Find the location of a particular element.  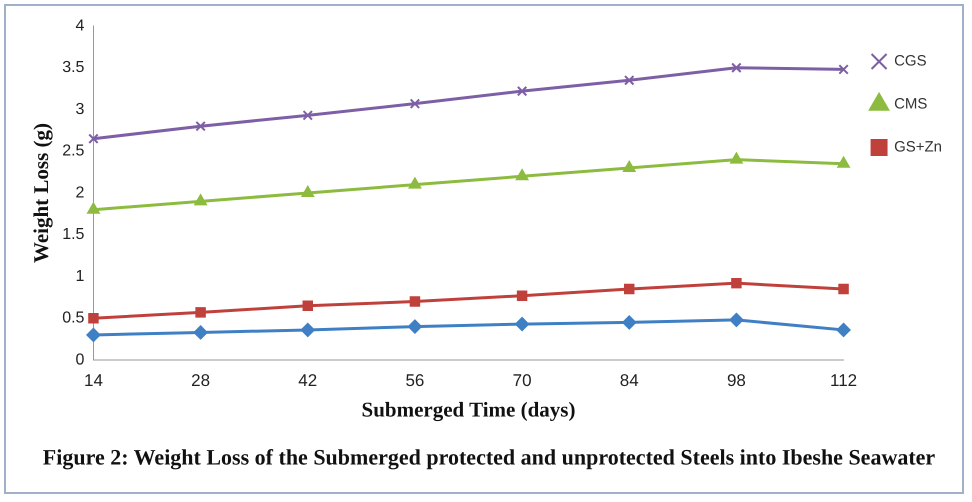

legend-label: CMS is located at coordinates (911, 104).